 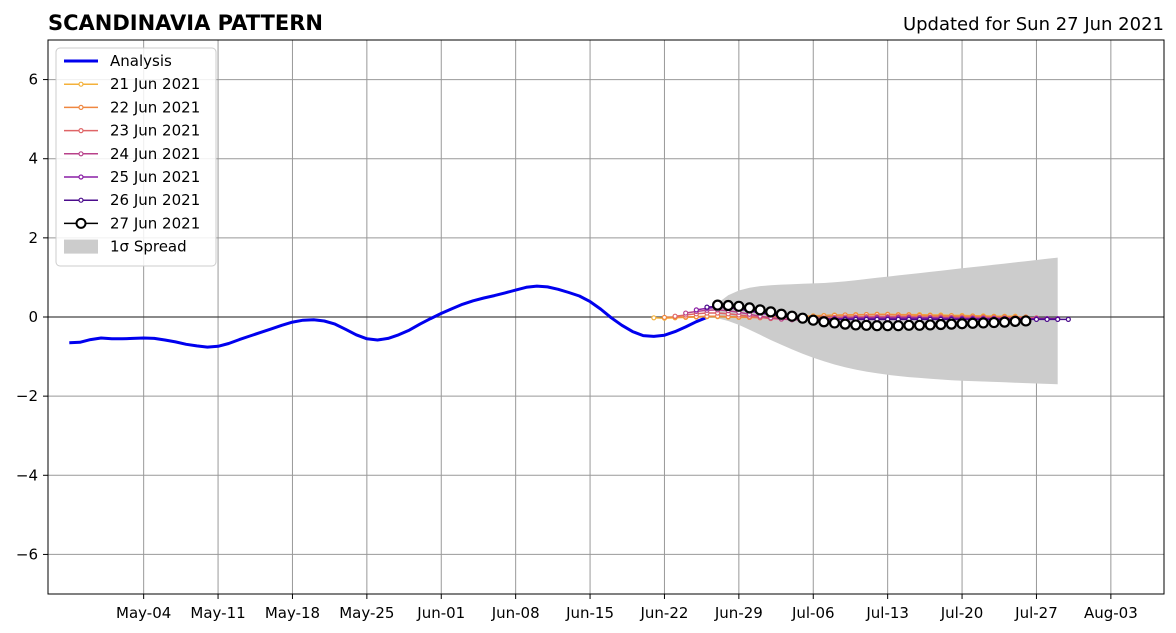 What do you see at coordinates (27, 554) in the screenshot?
I see `y-tick-label: −6` at bounding box center [27, 554].